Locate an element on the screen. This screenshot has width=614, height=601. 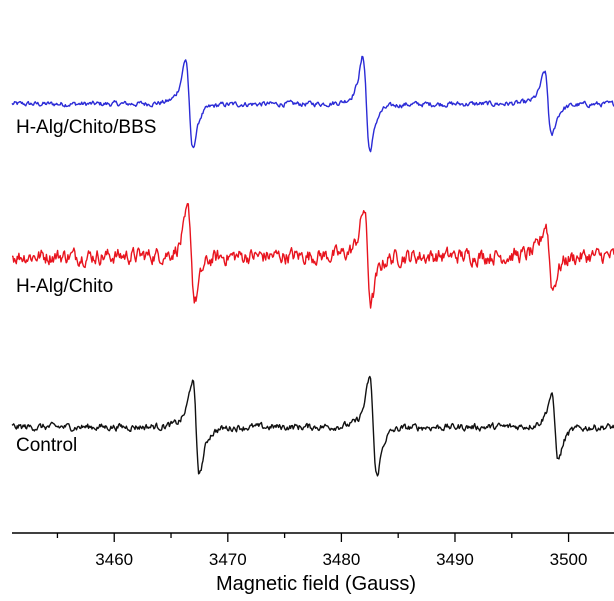
x-tick-label: 3470 is located at coordinates (228, 559).